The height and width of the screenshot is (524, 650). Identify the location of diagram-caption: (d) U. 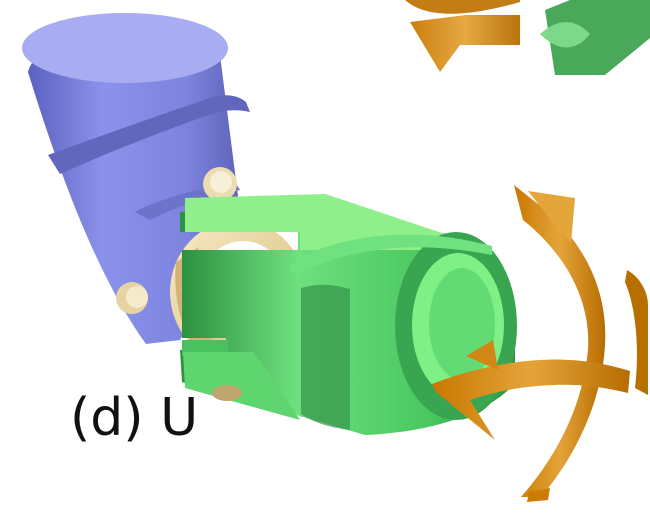
(134, 418).